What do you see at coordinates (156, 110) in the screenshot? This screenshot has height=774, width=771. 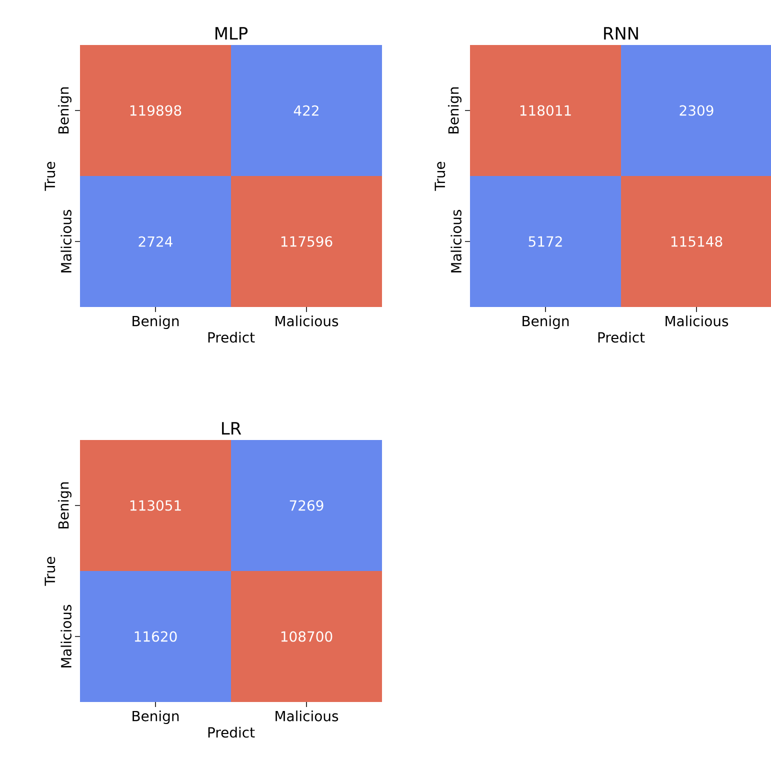 I see `data-label: 119898` at bounding box center [156, 110].